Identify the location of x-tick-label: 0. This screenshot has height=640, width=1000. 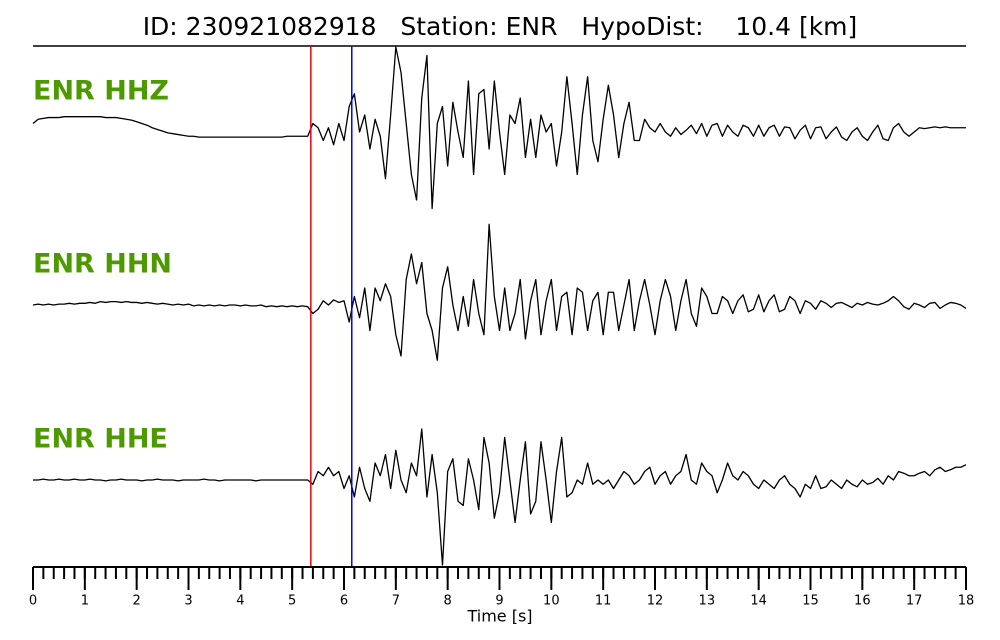
(33, 601).